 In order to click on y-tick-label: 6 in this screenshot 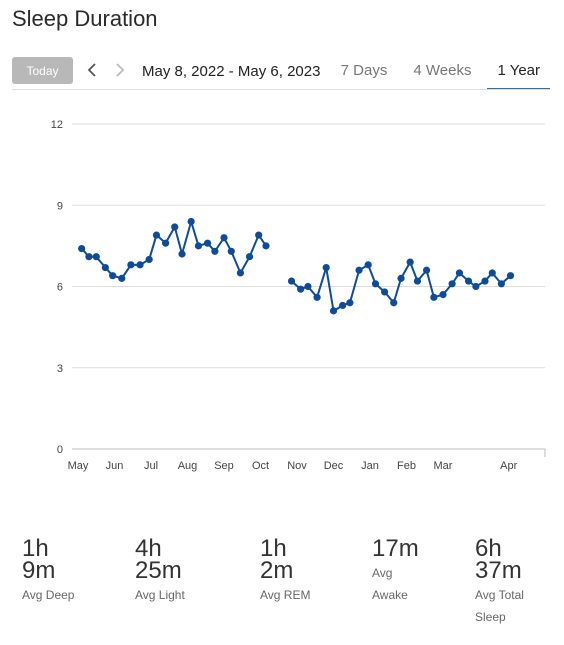, I will do `click(60, 288)`.